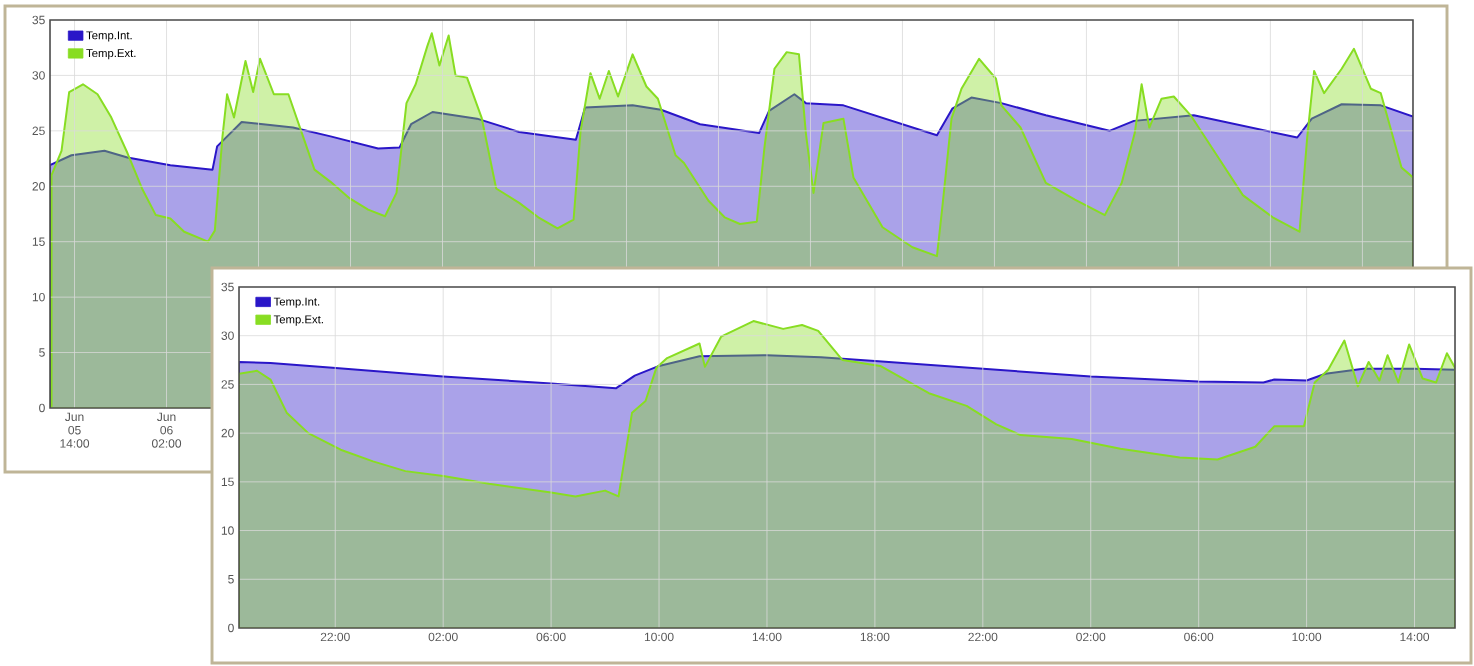  Describe the element at coordinates (166, 430) in the screenshot. I see `x-tick-label: Jun 06 02:00` at that location.